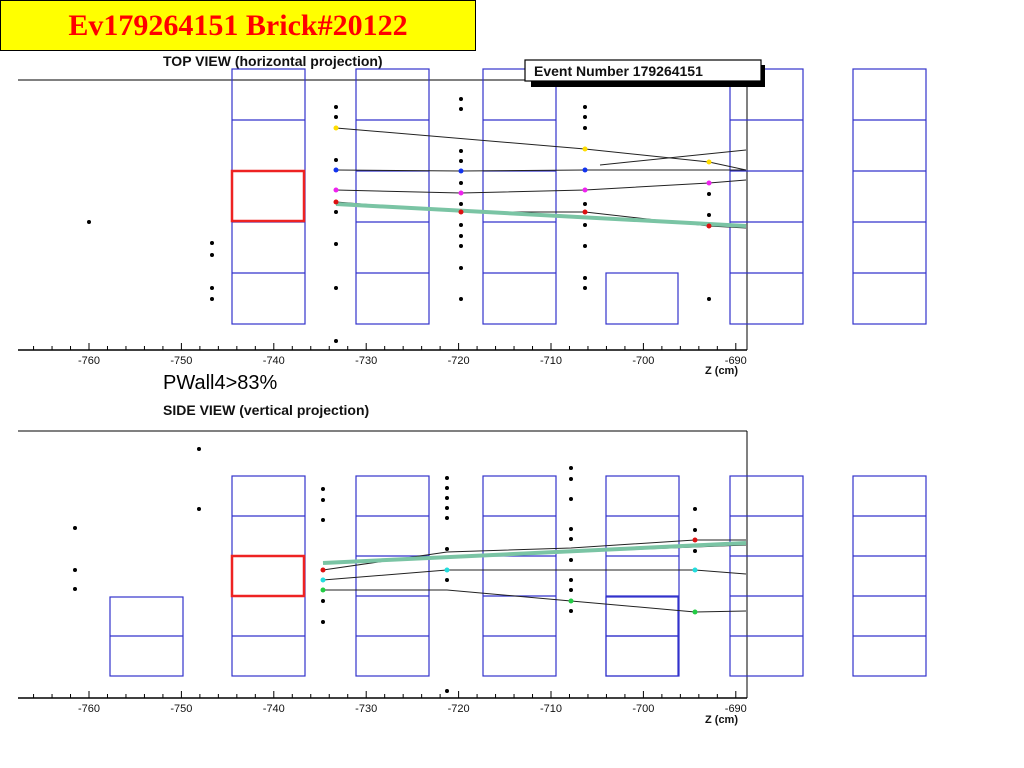 This screenshot has width=1024, height=768. Describe the element at coordinates (89, 361) in the screenshot. I see `top-tick-label: -760` at that location.